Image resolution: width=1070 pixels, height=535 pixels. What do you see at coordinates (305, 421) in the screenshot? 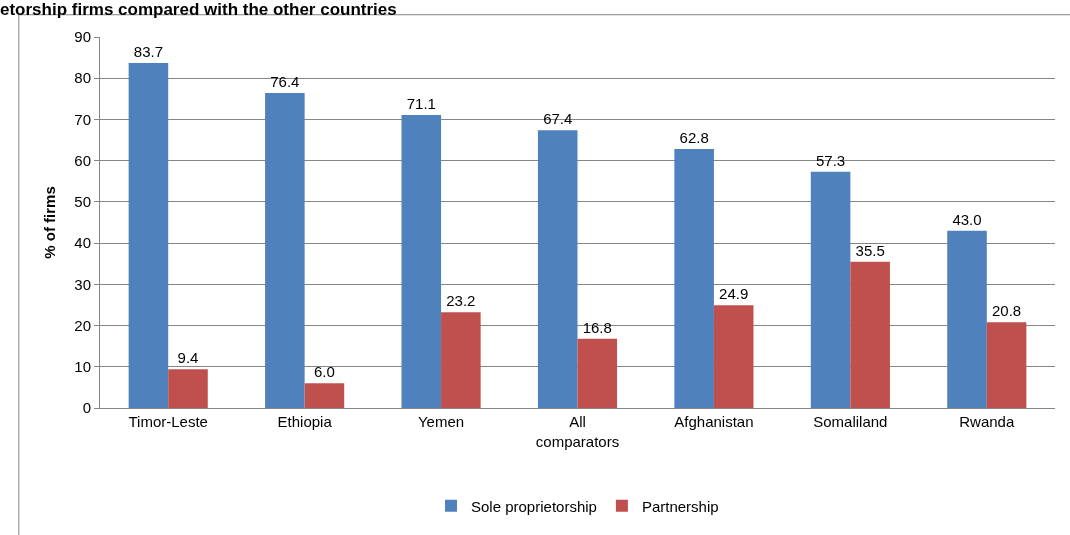
I see `x-tick-label: Ethiopia` at bounding box center [305, 421].